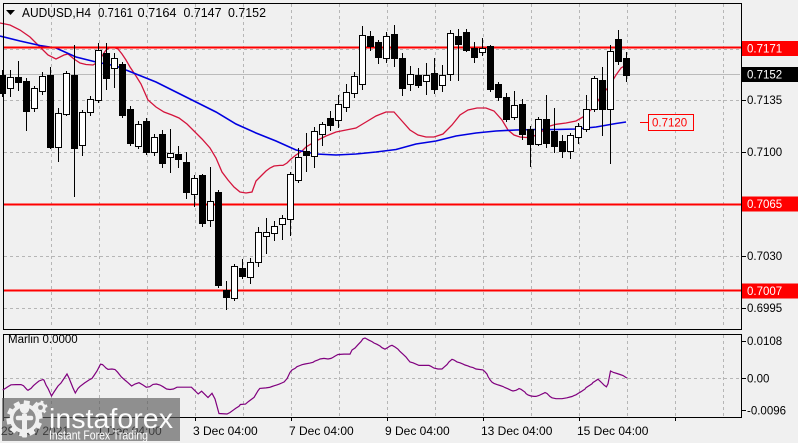 The width and height of the screenshot is (798, 443). Describe the element at coordinates (764, 50) in the screenshot. I see `svg-text: 0.7171` at that location.